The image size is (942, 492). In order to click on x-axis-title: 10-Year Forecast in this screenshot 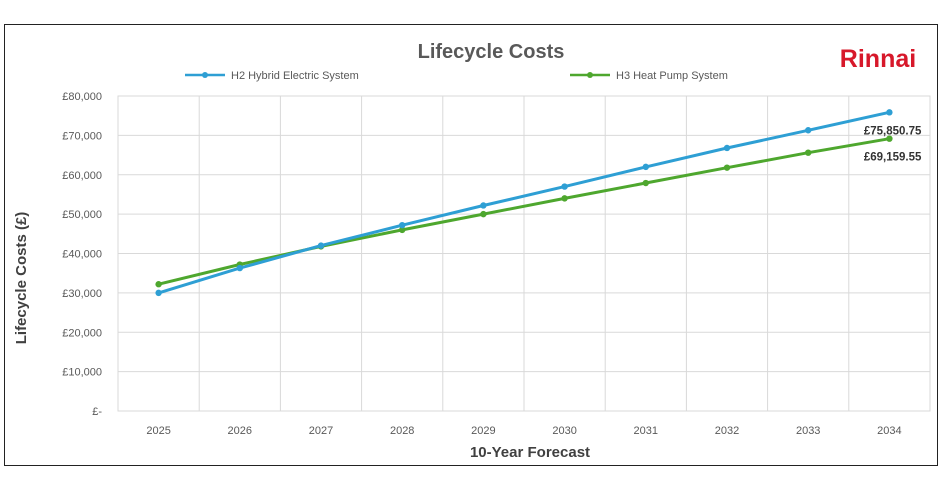, I will do `click(530, 452)`.